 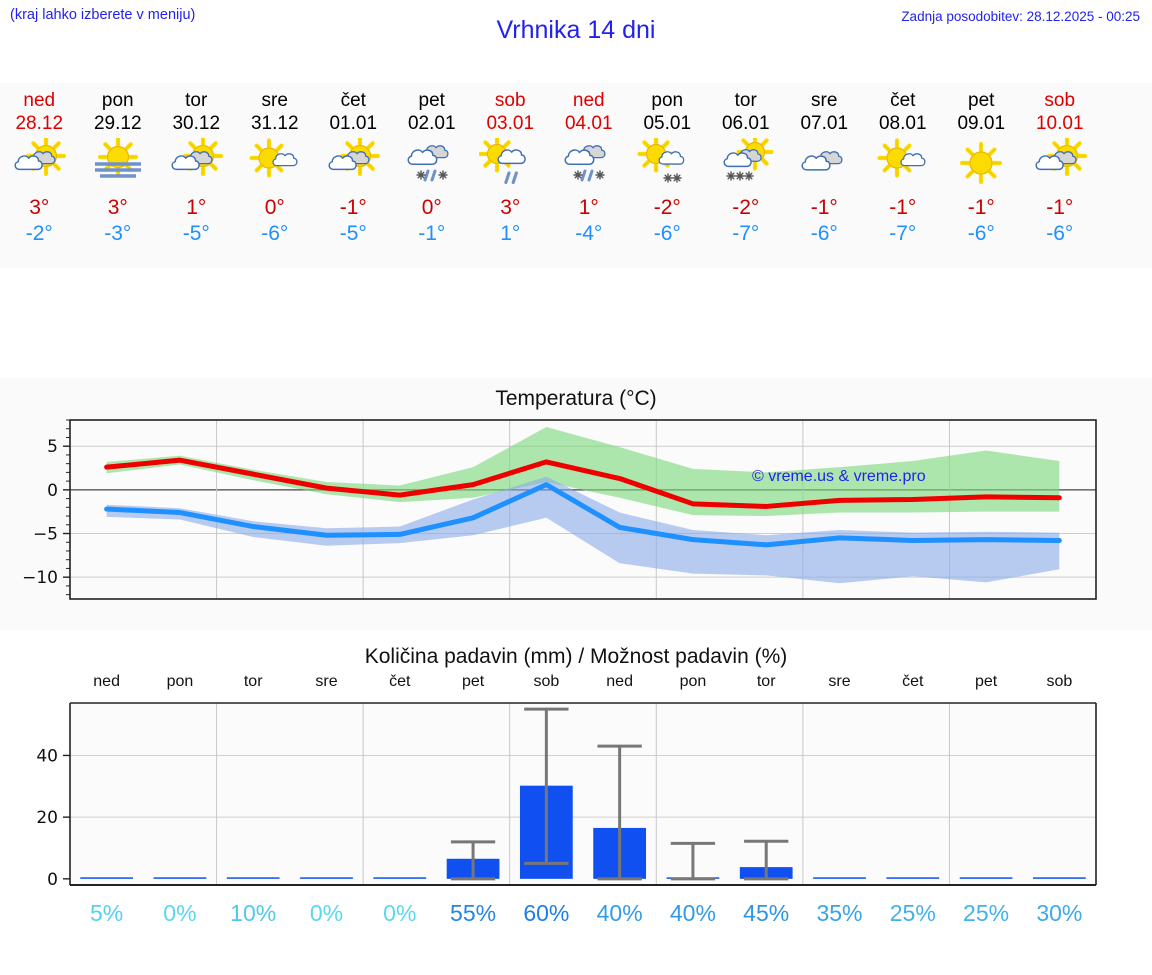 I want to click on precipitation-probability: 35%, so click(x=839, y=913).